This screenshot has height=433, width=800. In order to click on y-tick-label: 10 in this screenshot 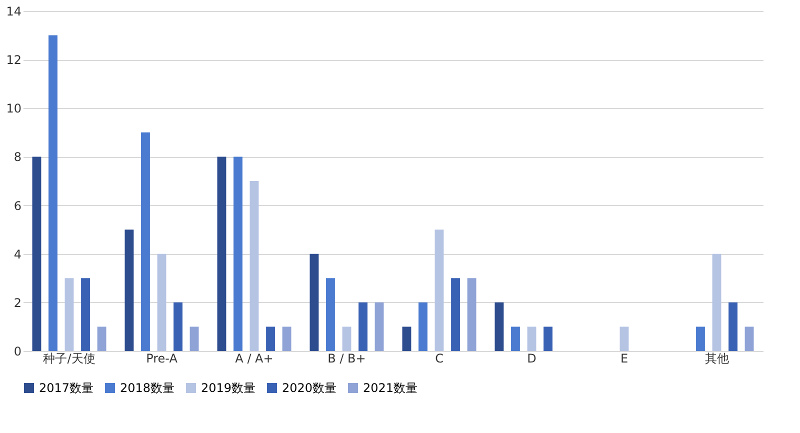, I will do `click(14, 109)`.